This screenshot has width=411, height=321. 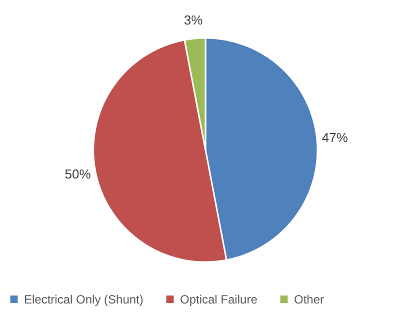 What do you see at coordinates (219, 299) in the screenshot?
I see `legend-label: Optical Failure` at bounding box center [219, 299].